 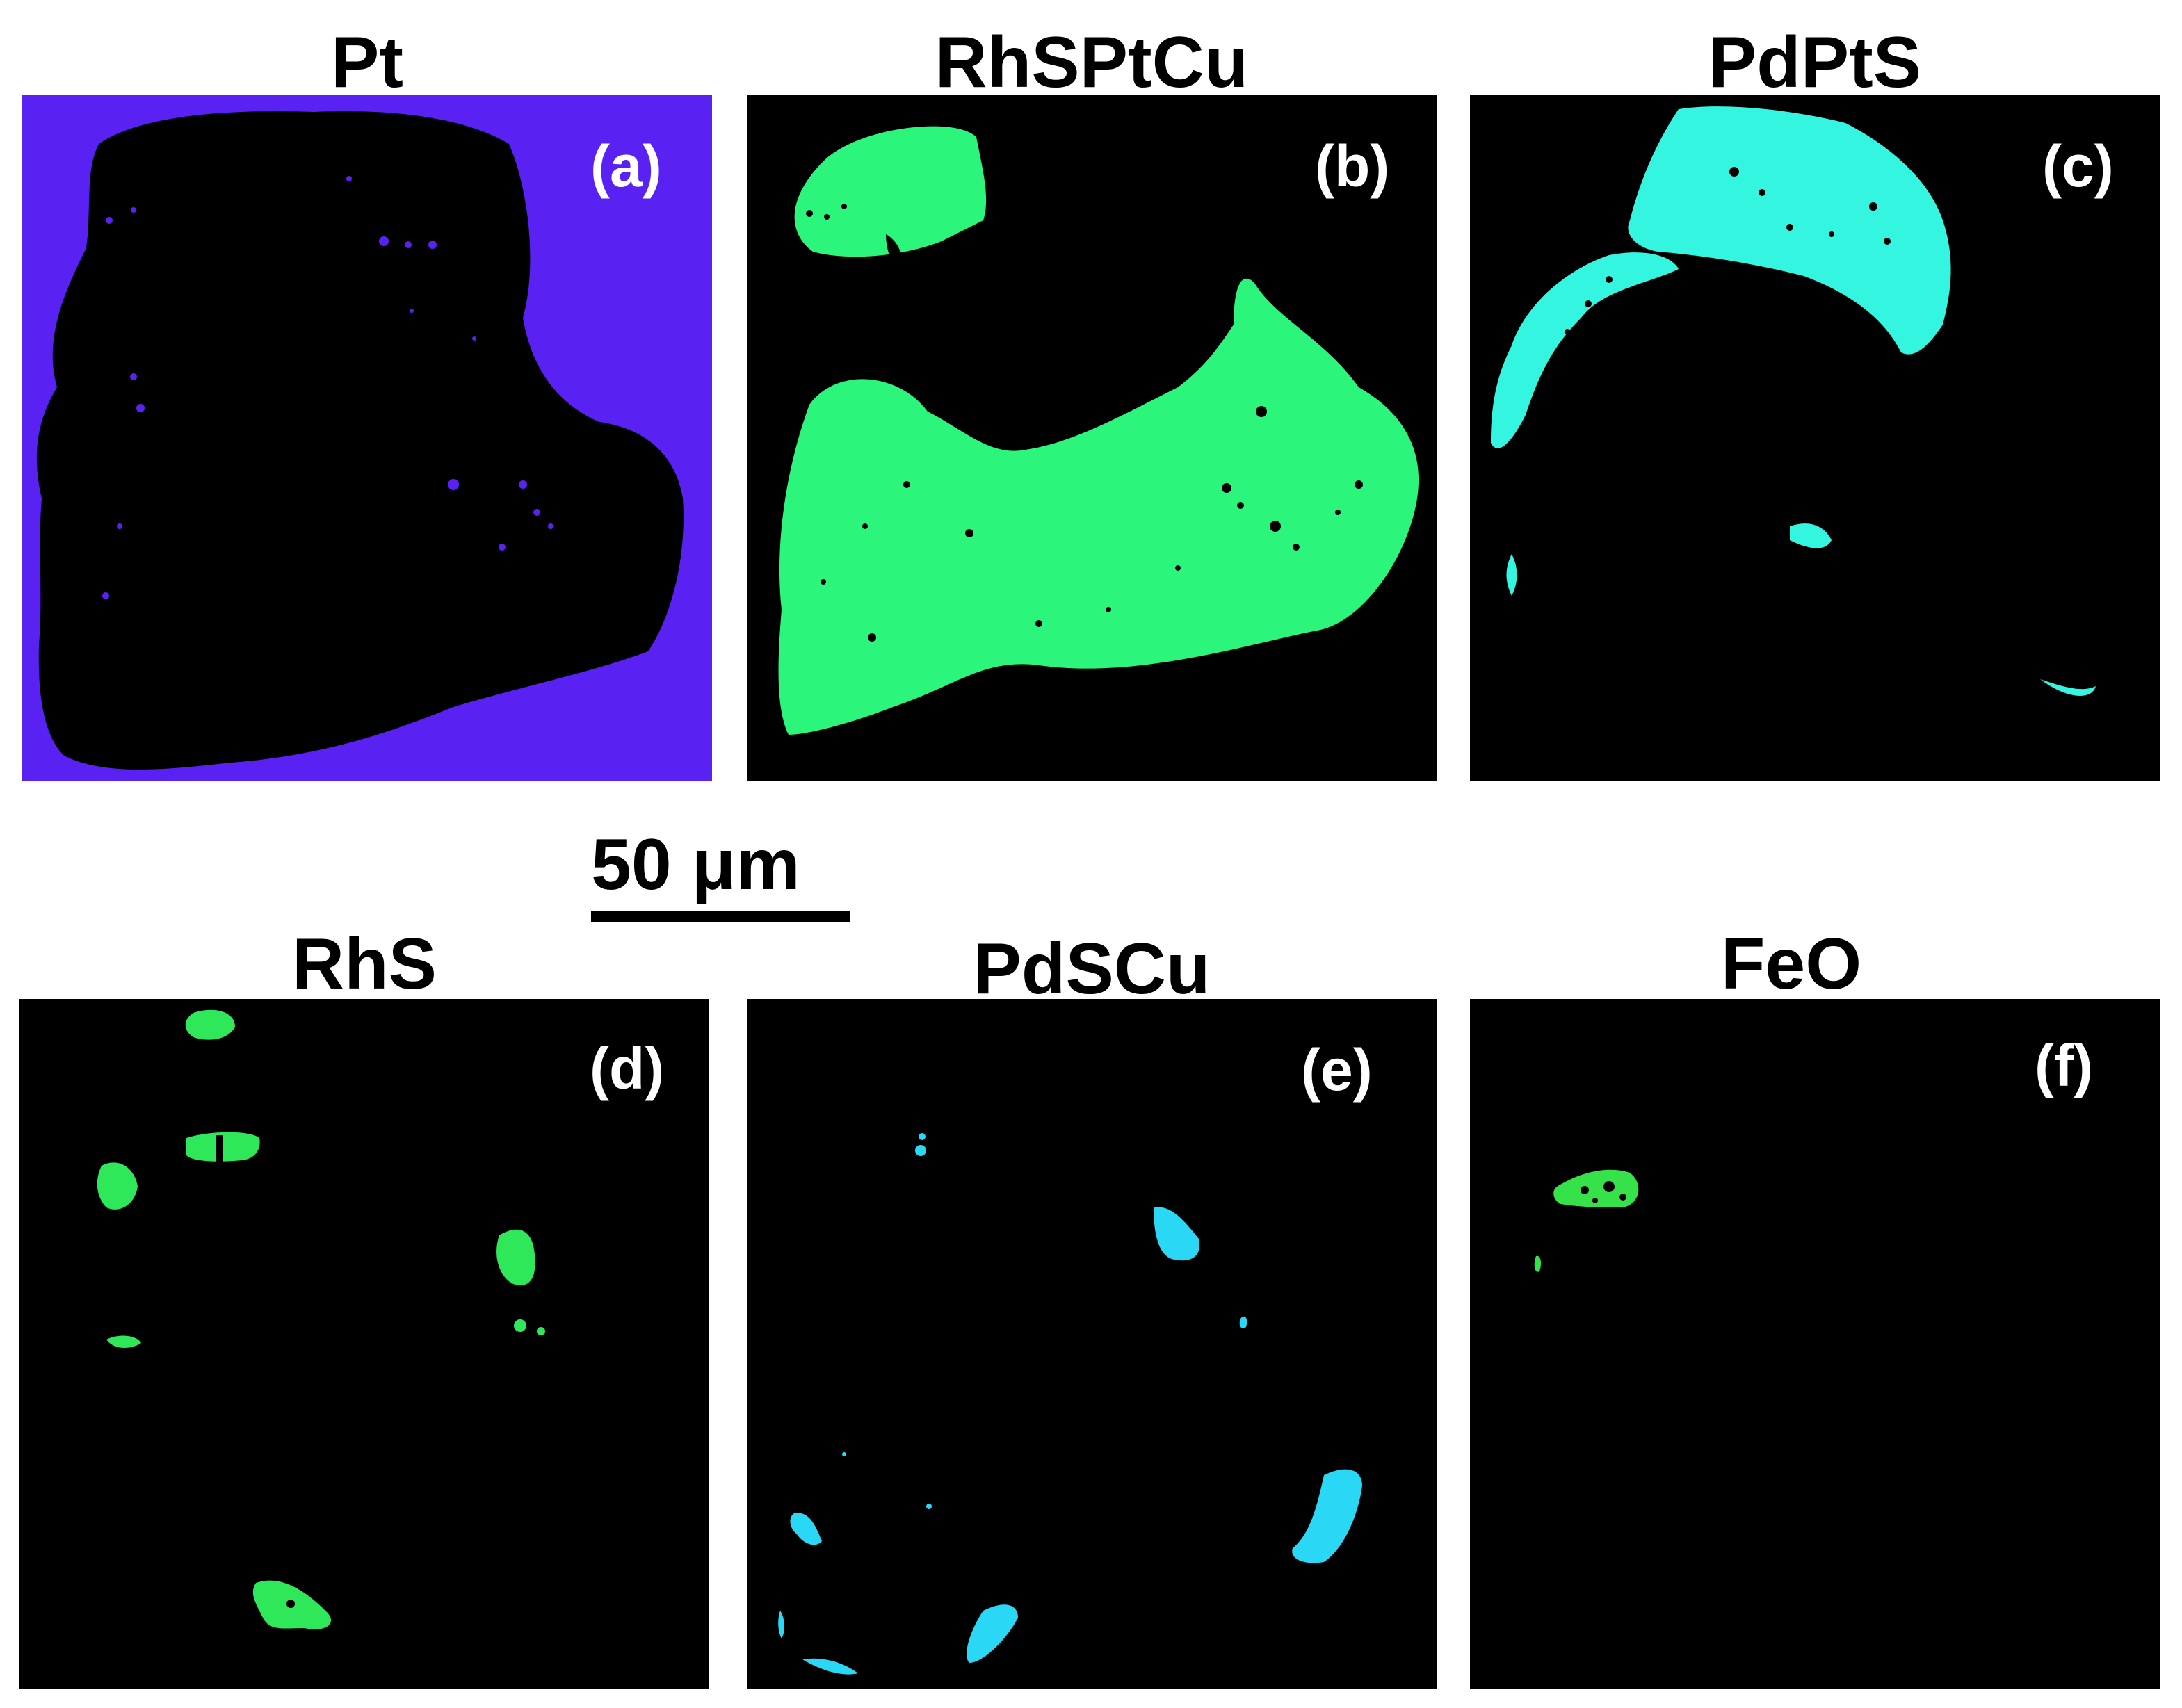 I want to click on panel-f-title: FeO, so click(x=1791, y=965).